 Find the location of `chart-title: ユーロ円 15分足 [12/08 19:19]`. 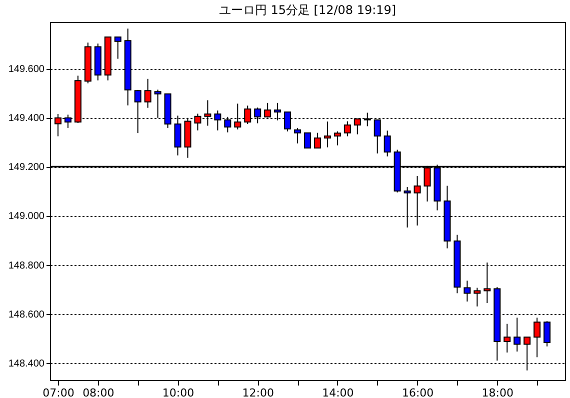

chart-title: ユーロ円 15分足 [12/08 19:19] is located at coordinates (307, 10).